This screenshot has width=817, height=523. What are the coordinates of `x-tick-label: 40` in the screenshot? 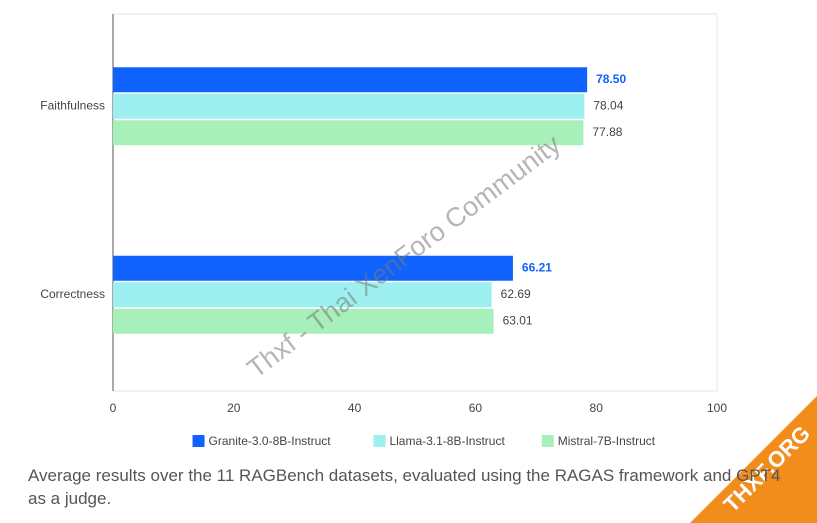 It's located at (355, 408).